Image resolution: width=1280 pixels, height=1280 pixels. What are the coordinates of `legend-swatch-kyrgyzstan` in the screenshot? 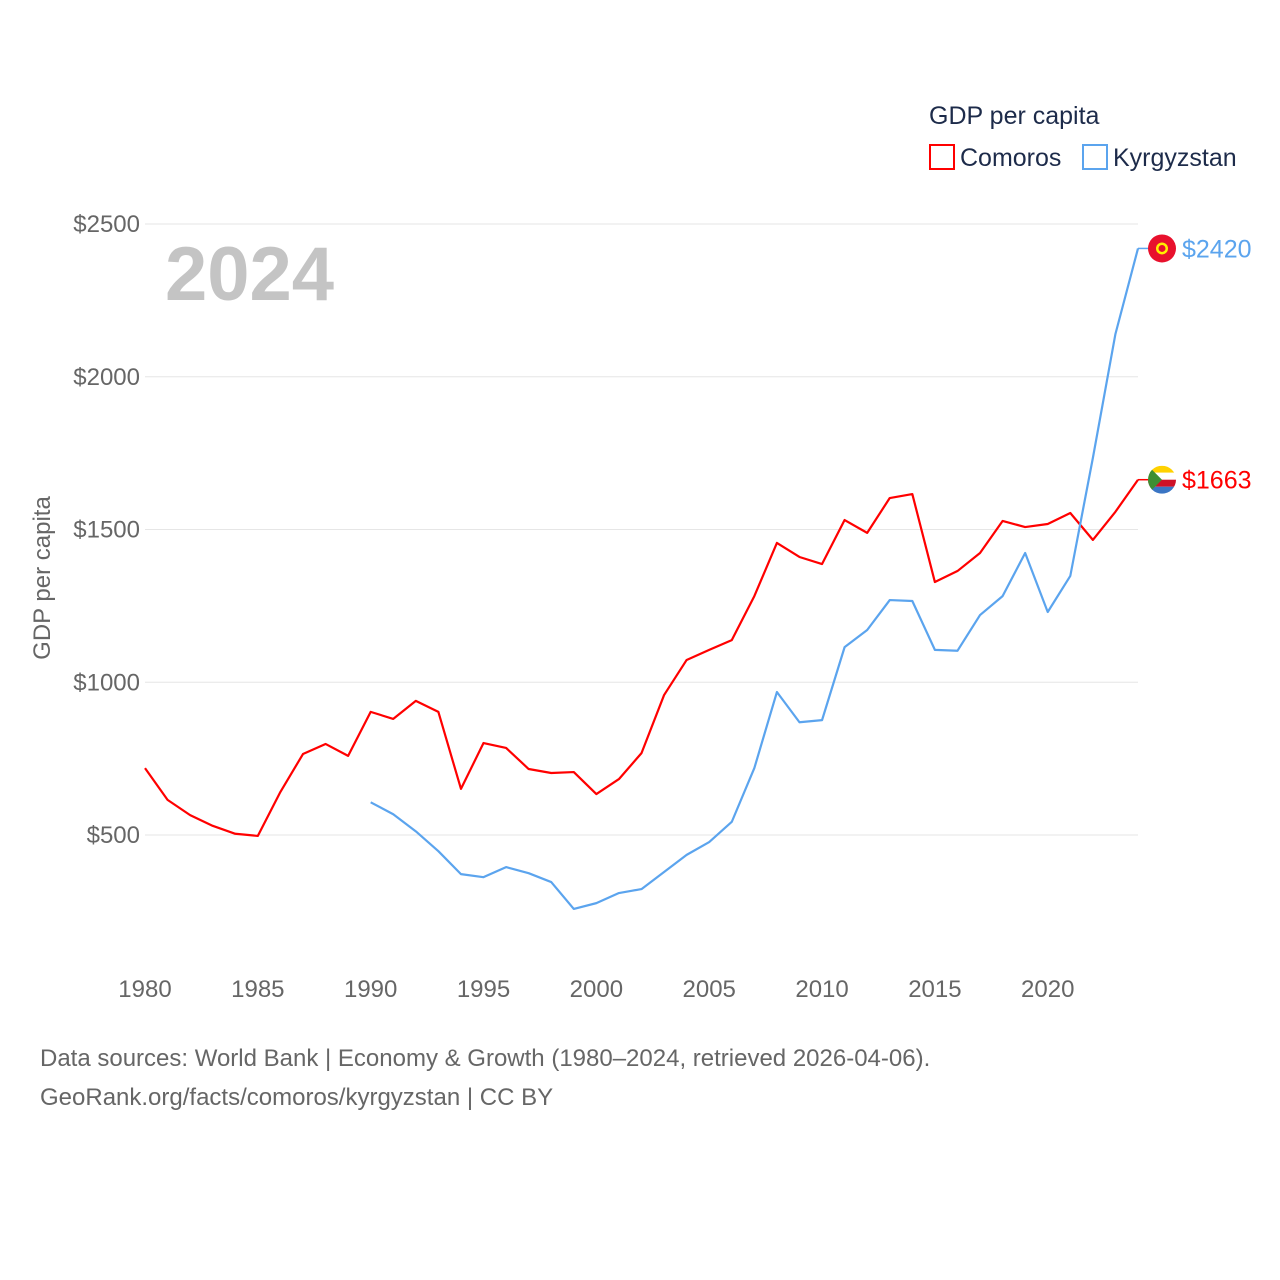 It's located at (1095, 157).